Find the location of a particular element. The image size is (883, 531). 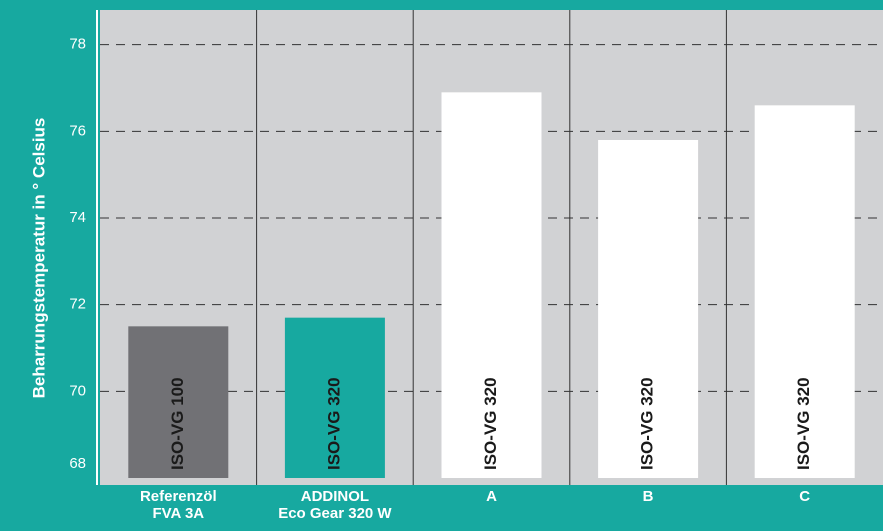

x-tick-label: Referenzöl is located at coordinates (178, 496).